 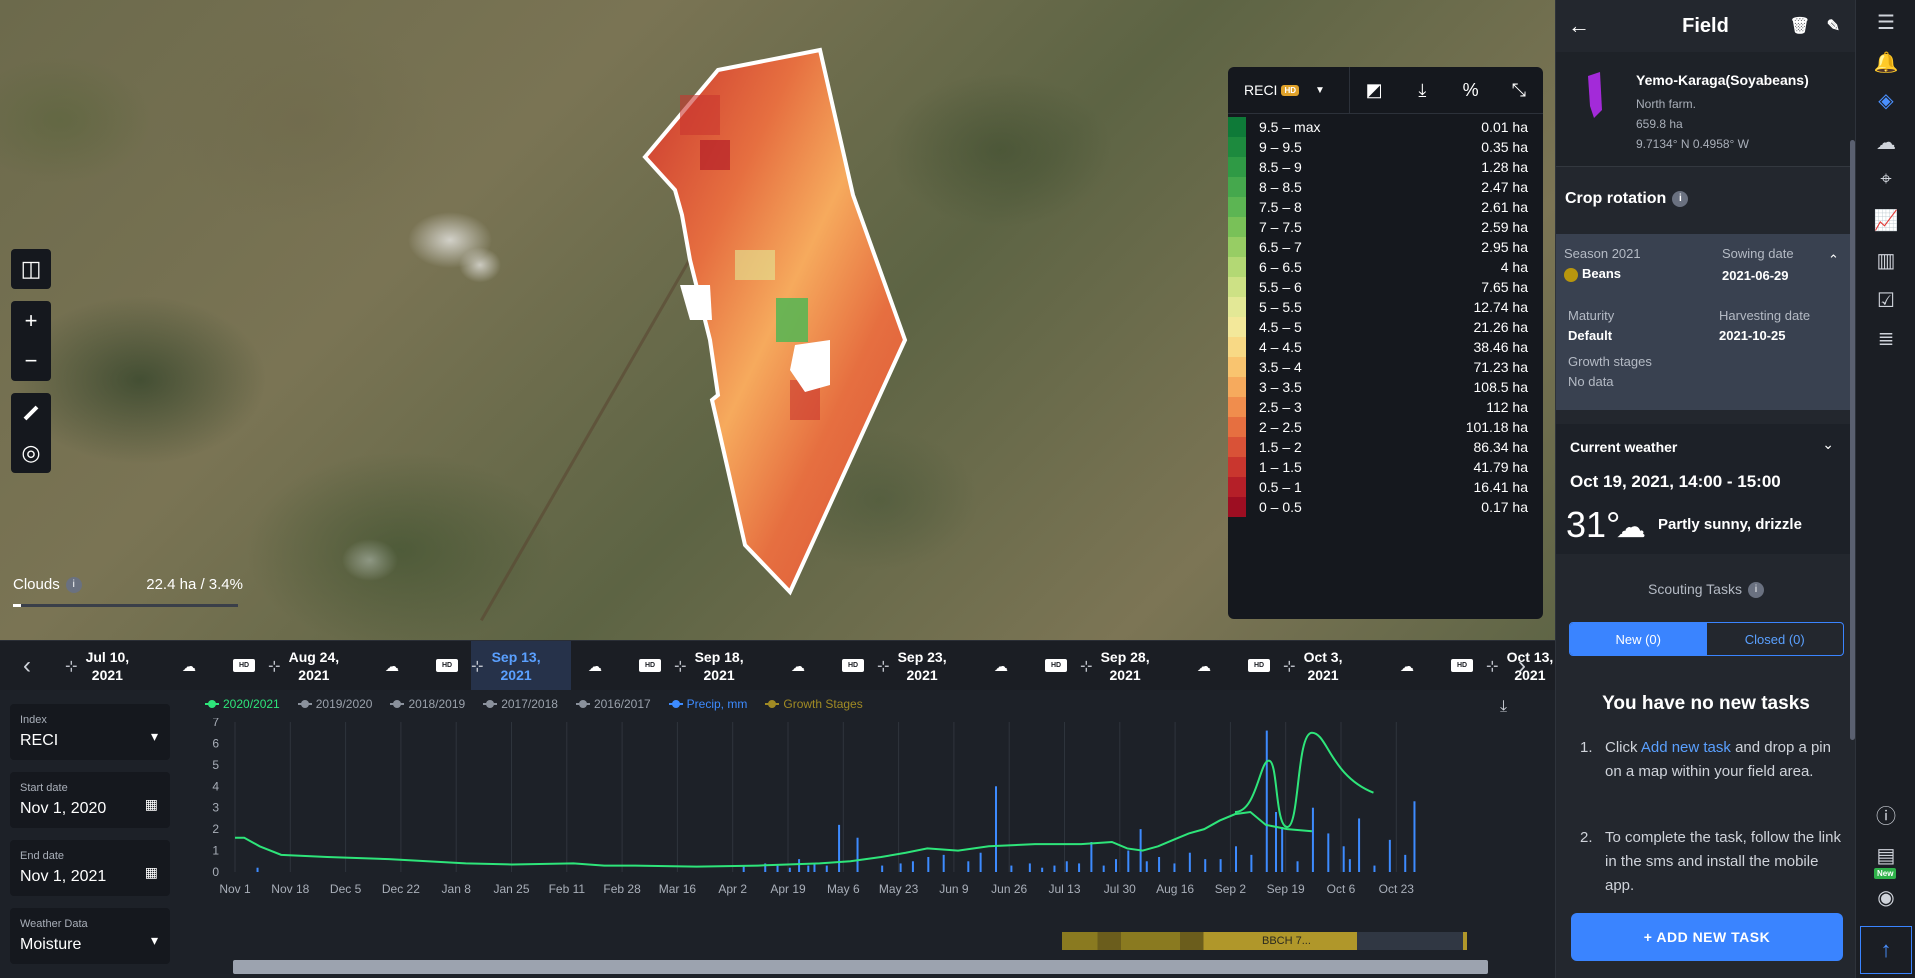 I want to click on bell-icon: 🔔, so click(x=1886, y=63).